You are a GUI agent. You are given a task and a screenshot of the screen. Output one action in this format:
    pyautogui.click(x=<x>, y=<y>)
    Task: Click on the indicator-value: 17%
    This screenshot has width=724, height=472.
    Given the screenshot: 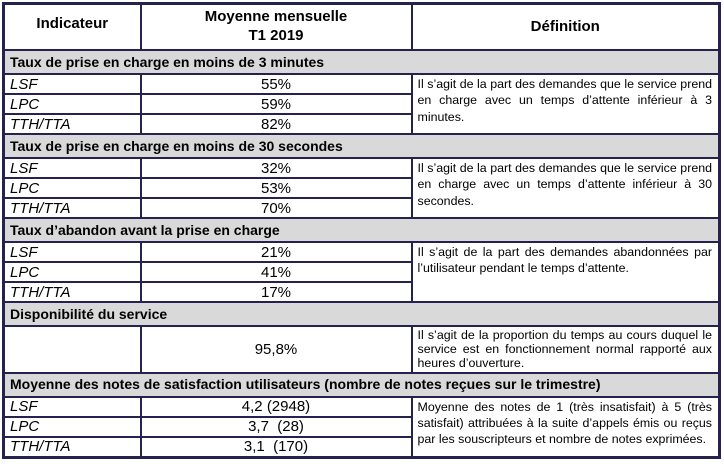 What is the action you would take?
    pyautogui.click(x=276, y=292)
    